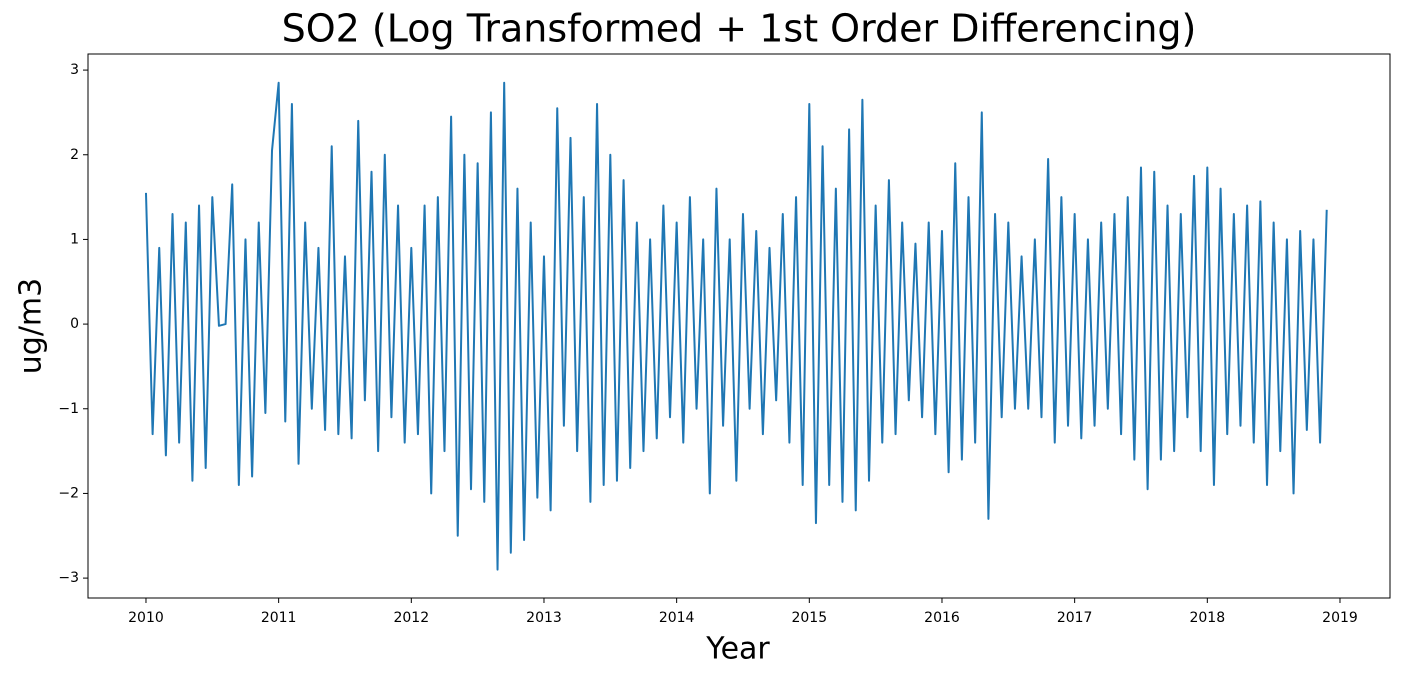 This screenshot has width=1405, height=679. Describe the element at coordinates (411, 618) in the screenshot. I see `x-tick-label: 2012` at that location.